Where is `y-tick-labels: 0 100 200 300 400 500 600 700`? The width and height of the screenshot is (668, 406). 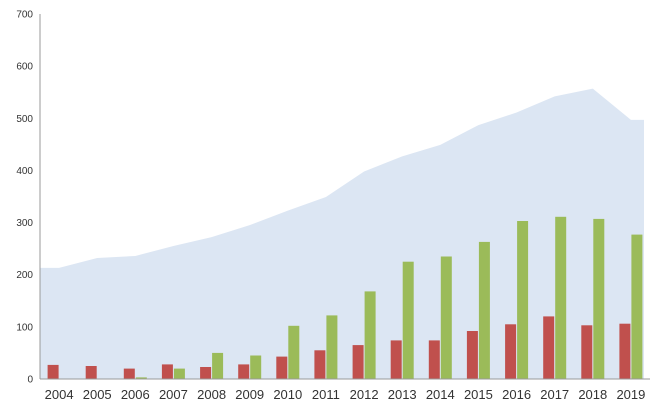 y-tick-labels: 0 100 200 300 400 500 600 700 is located at coordinates (24, 198).